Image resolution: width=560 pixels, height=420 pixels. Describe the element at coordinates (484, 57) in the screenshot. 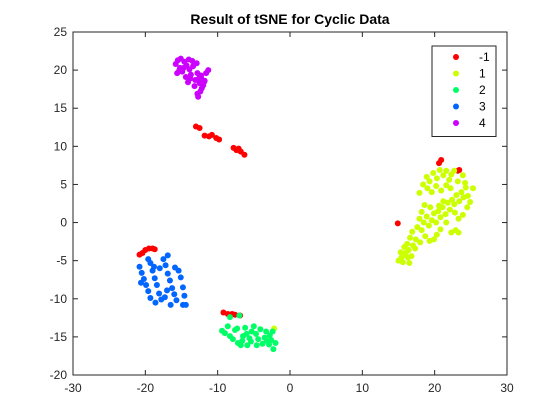

I see `legend-label: -1` at that location.